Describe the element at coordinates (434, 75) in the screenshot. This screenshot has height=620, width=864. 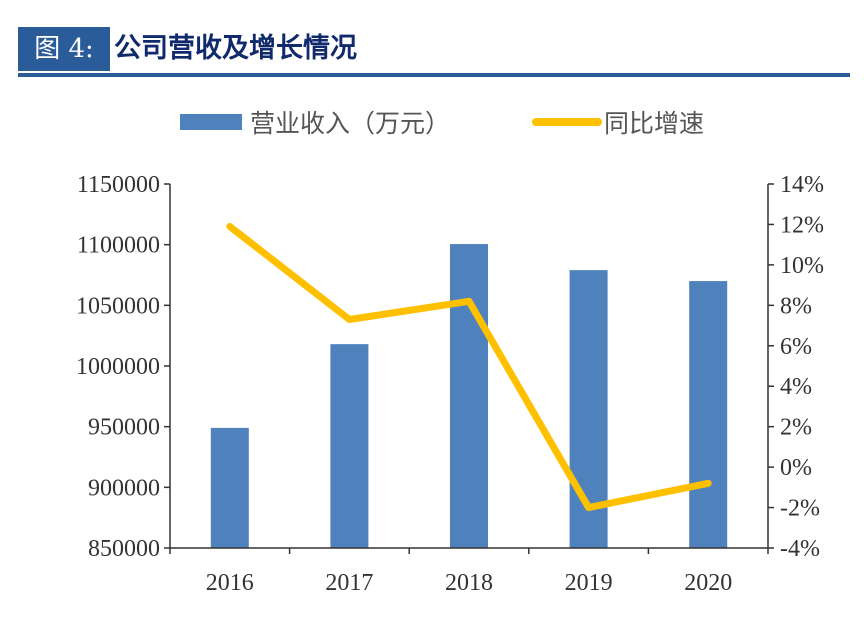
I see `title-divider` at that location.